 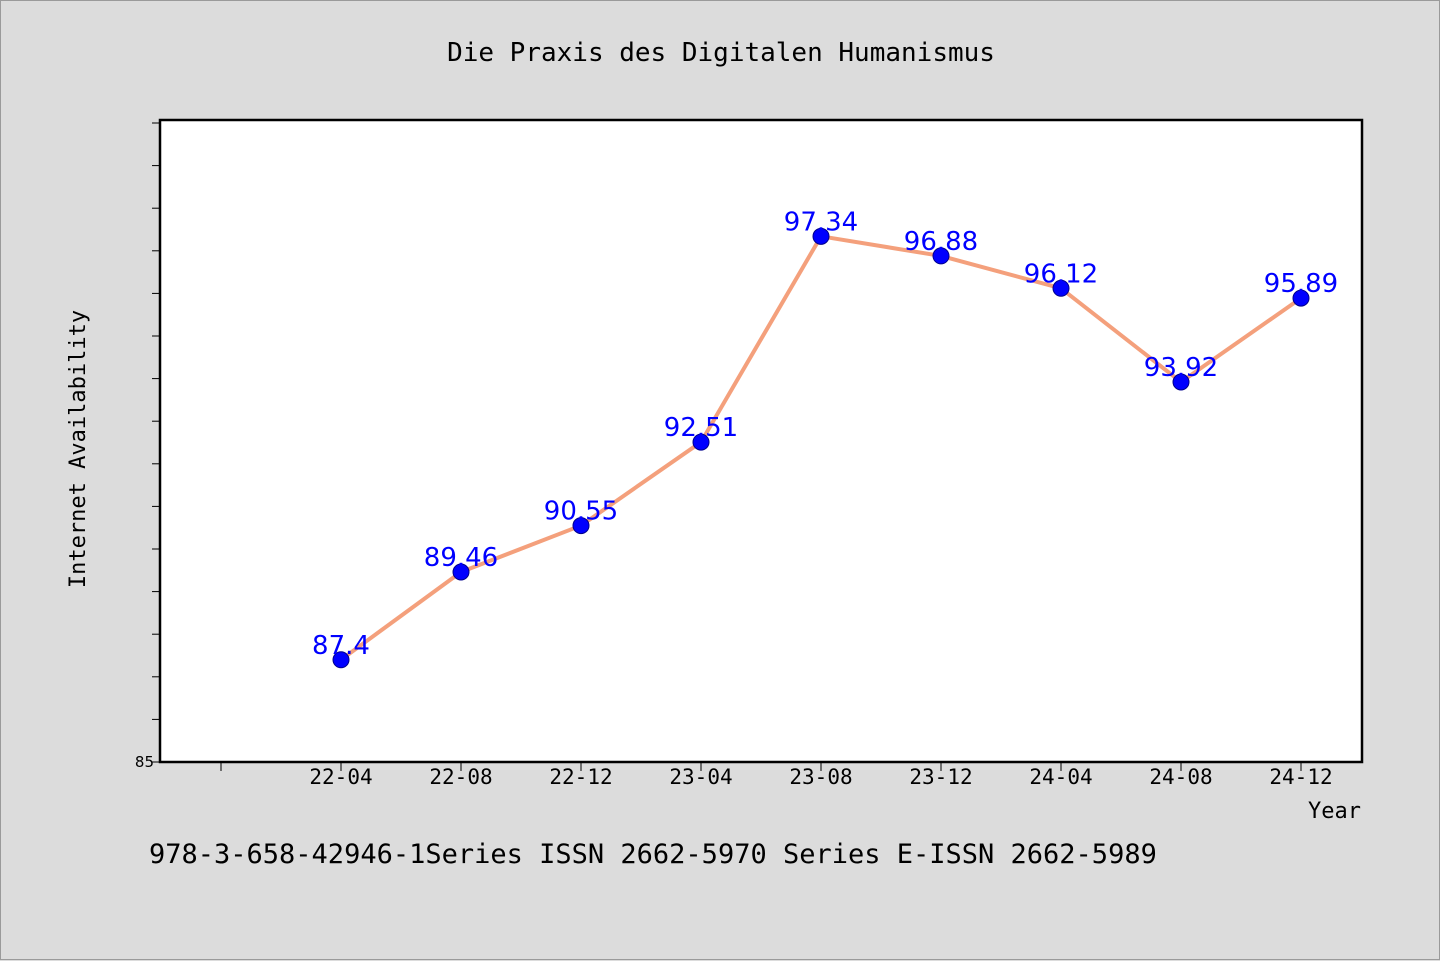 I want to click on y-axis-label: Internet Availability, so click(x=78, y=449).